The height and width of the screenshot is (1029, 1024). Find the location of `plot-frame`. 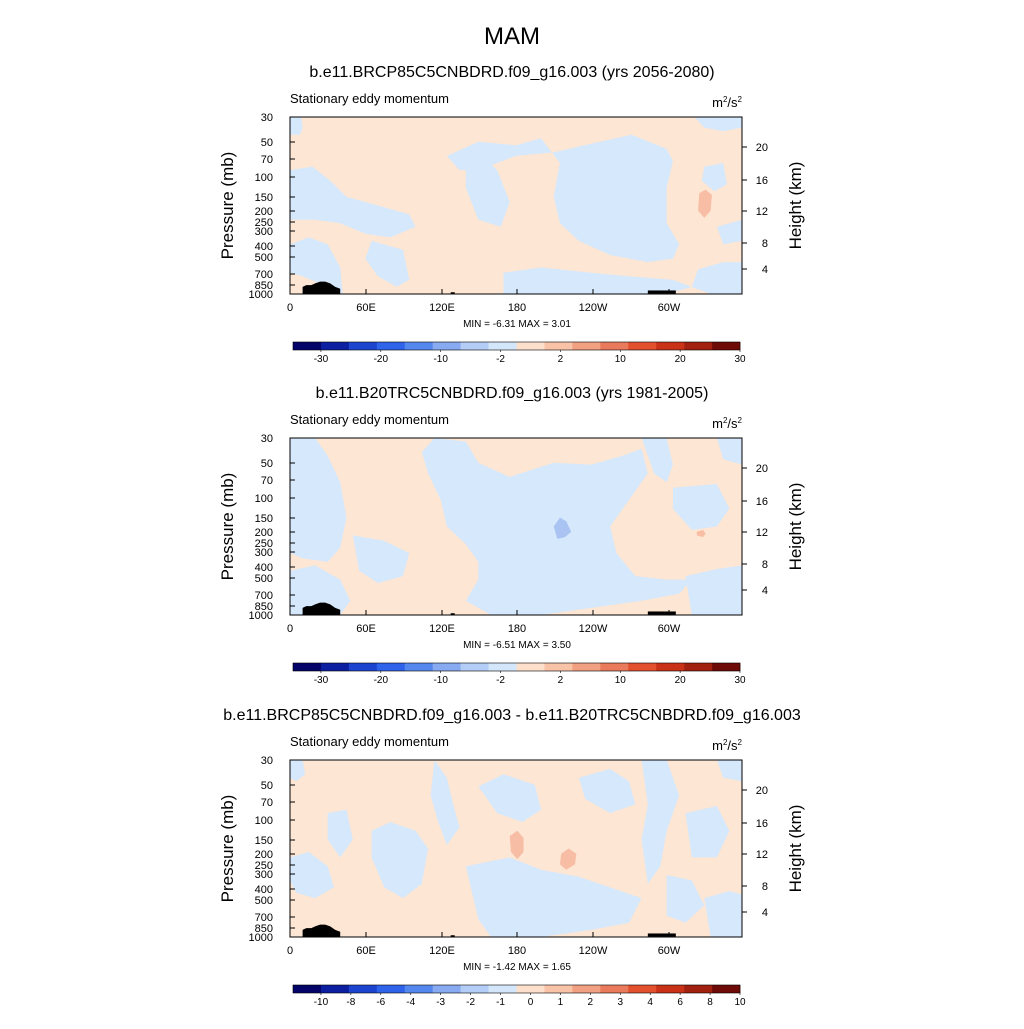

plot-frame is located at coordinates (516, 848).